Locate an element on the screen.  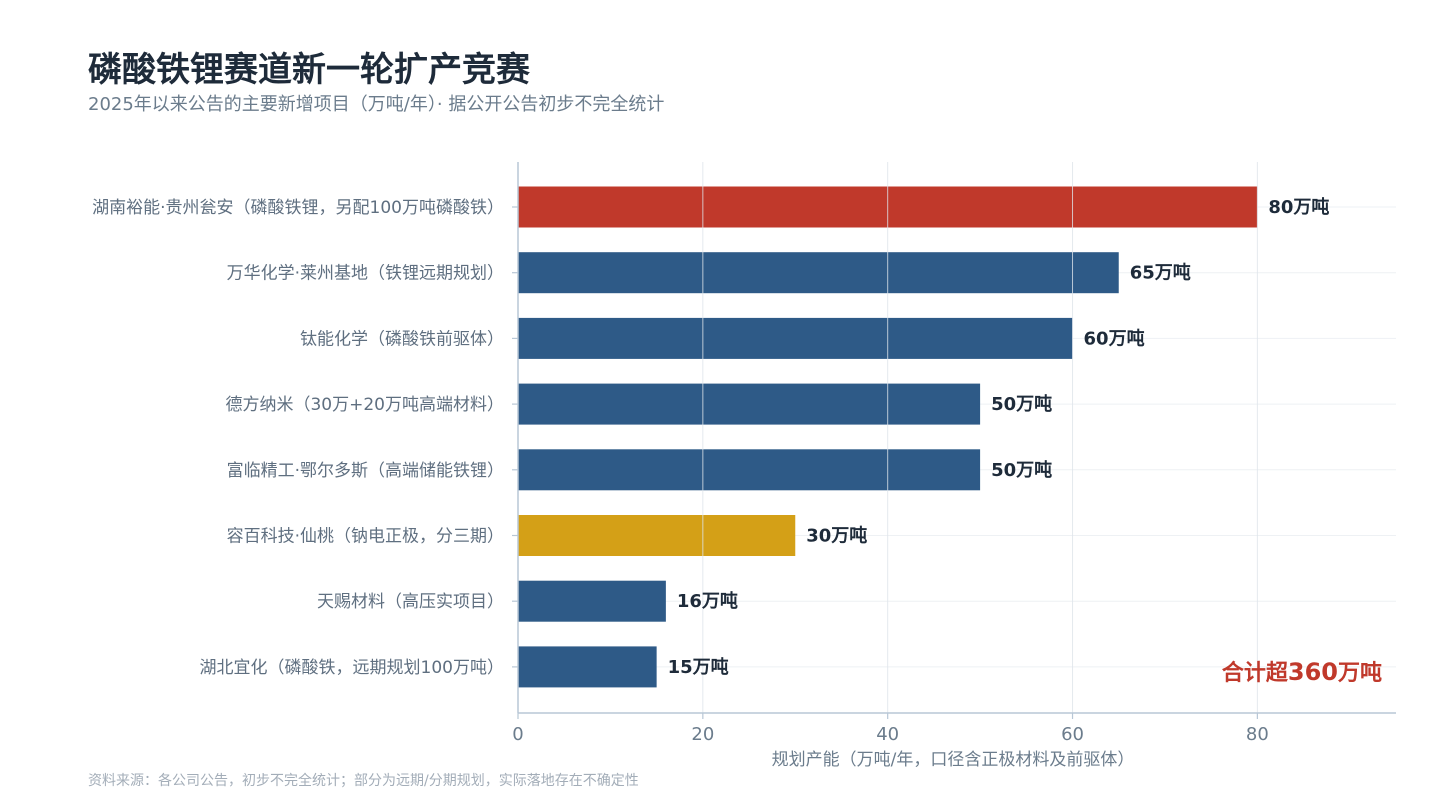
category-label: 富临精工·鄂尔多斯（高端储能铁锂） is located at coordinates (365, 471).